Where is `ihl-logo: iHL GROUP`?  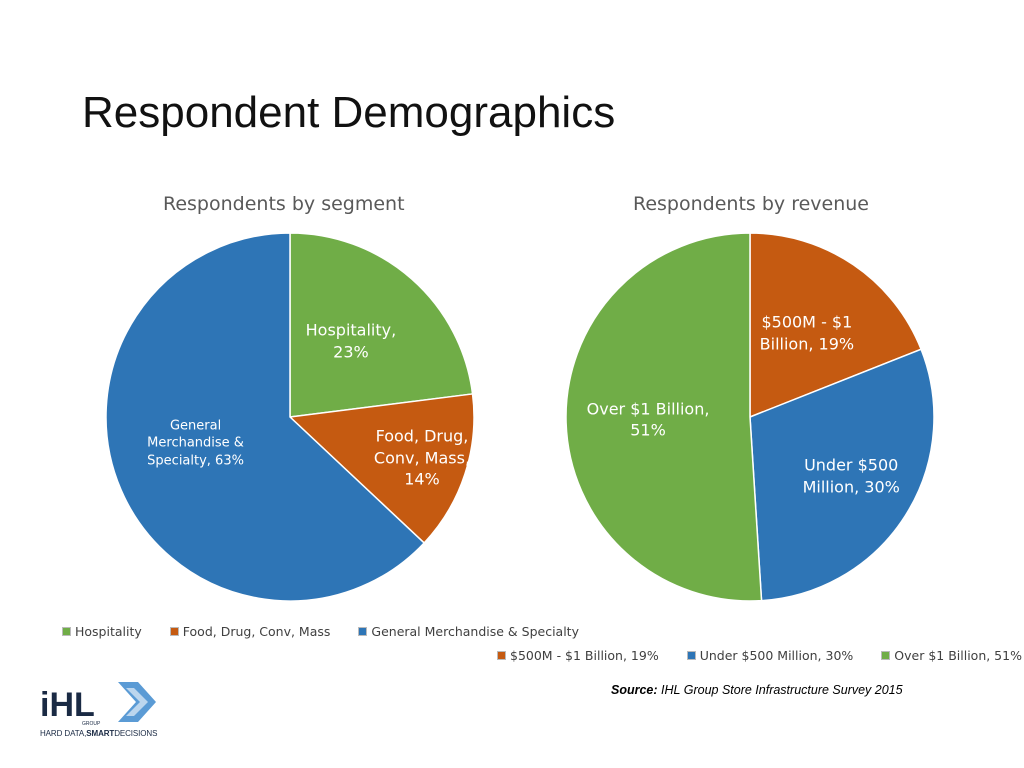
ihl-logo: iHL GROUP is located at coordinates (98, 704).